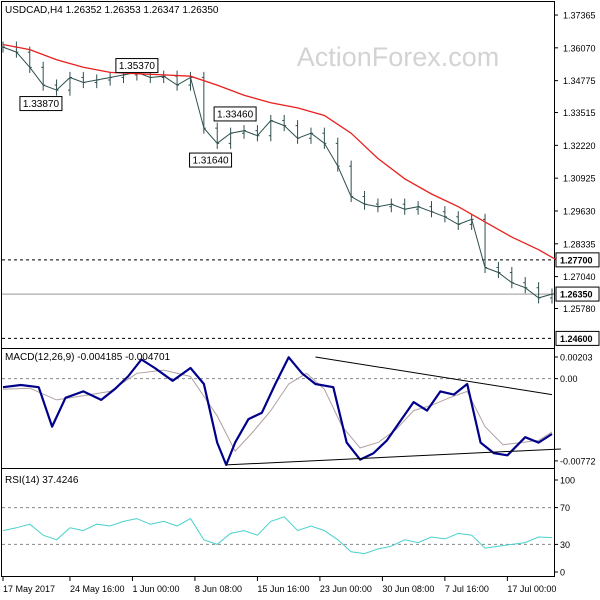 The height and width of the screenshot is (600, 600). I want to click on level-label: 1.26350, so click(576, 295).